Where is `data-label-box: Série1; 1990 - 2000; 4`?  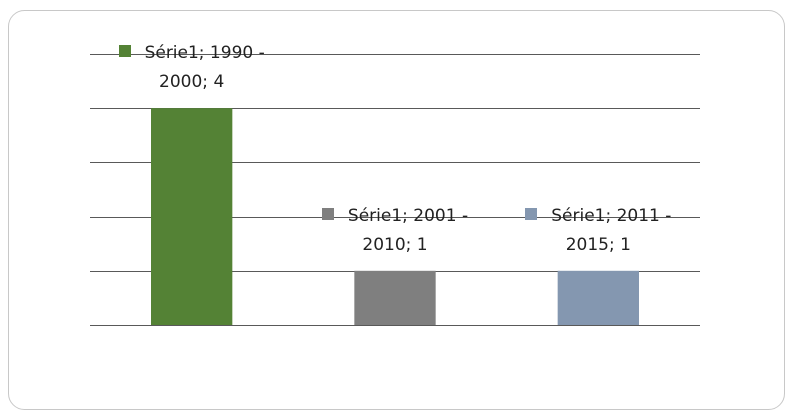
data-label-box: Série1; 1990 - 2000; 4 is located at coordinates (192, 68).